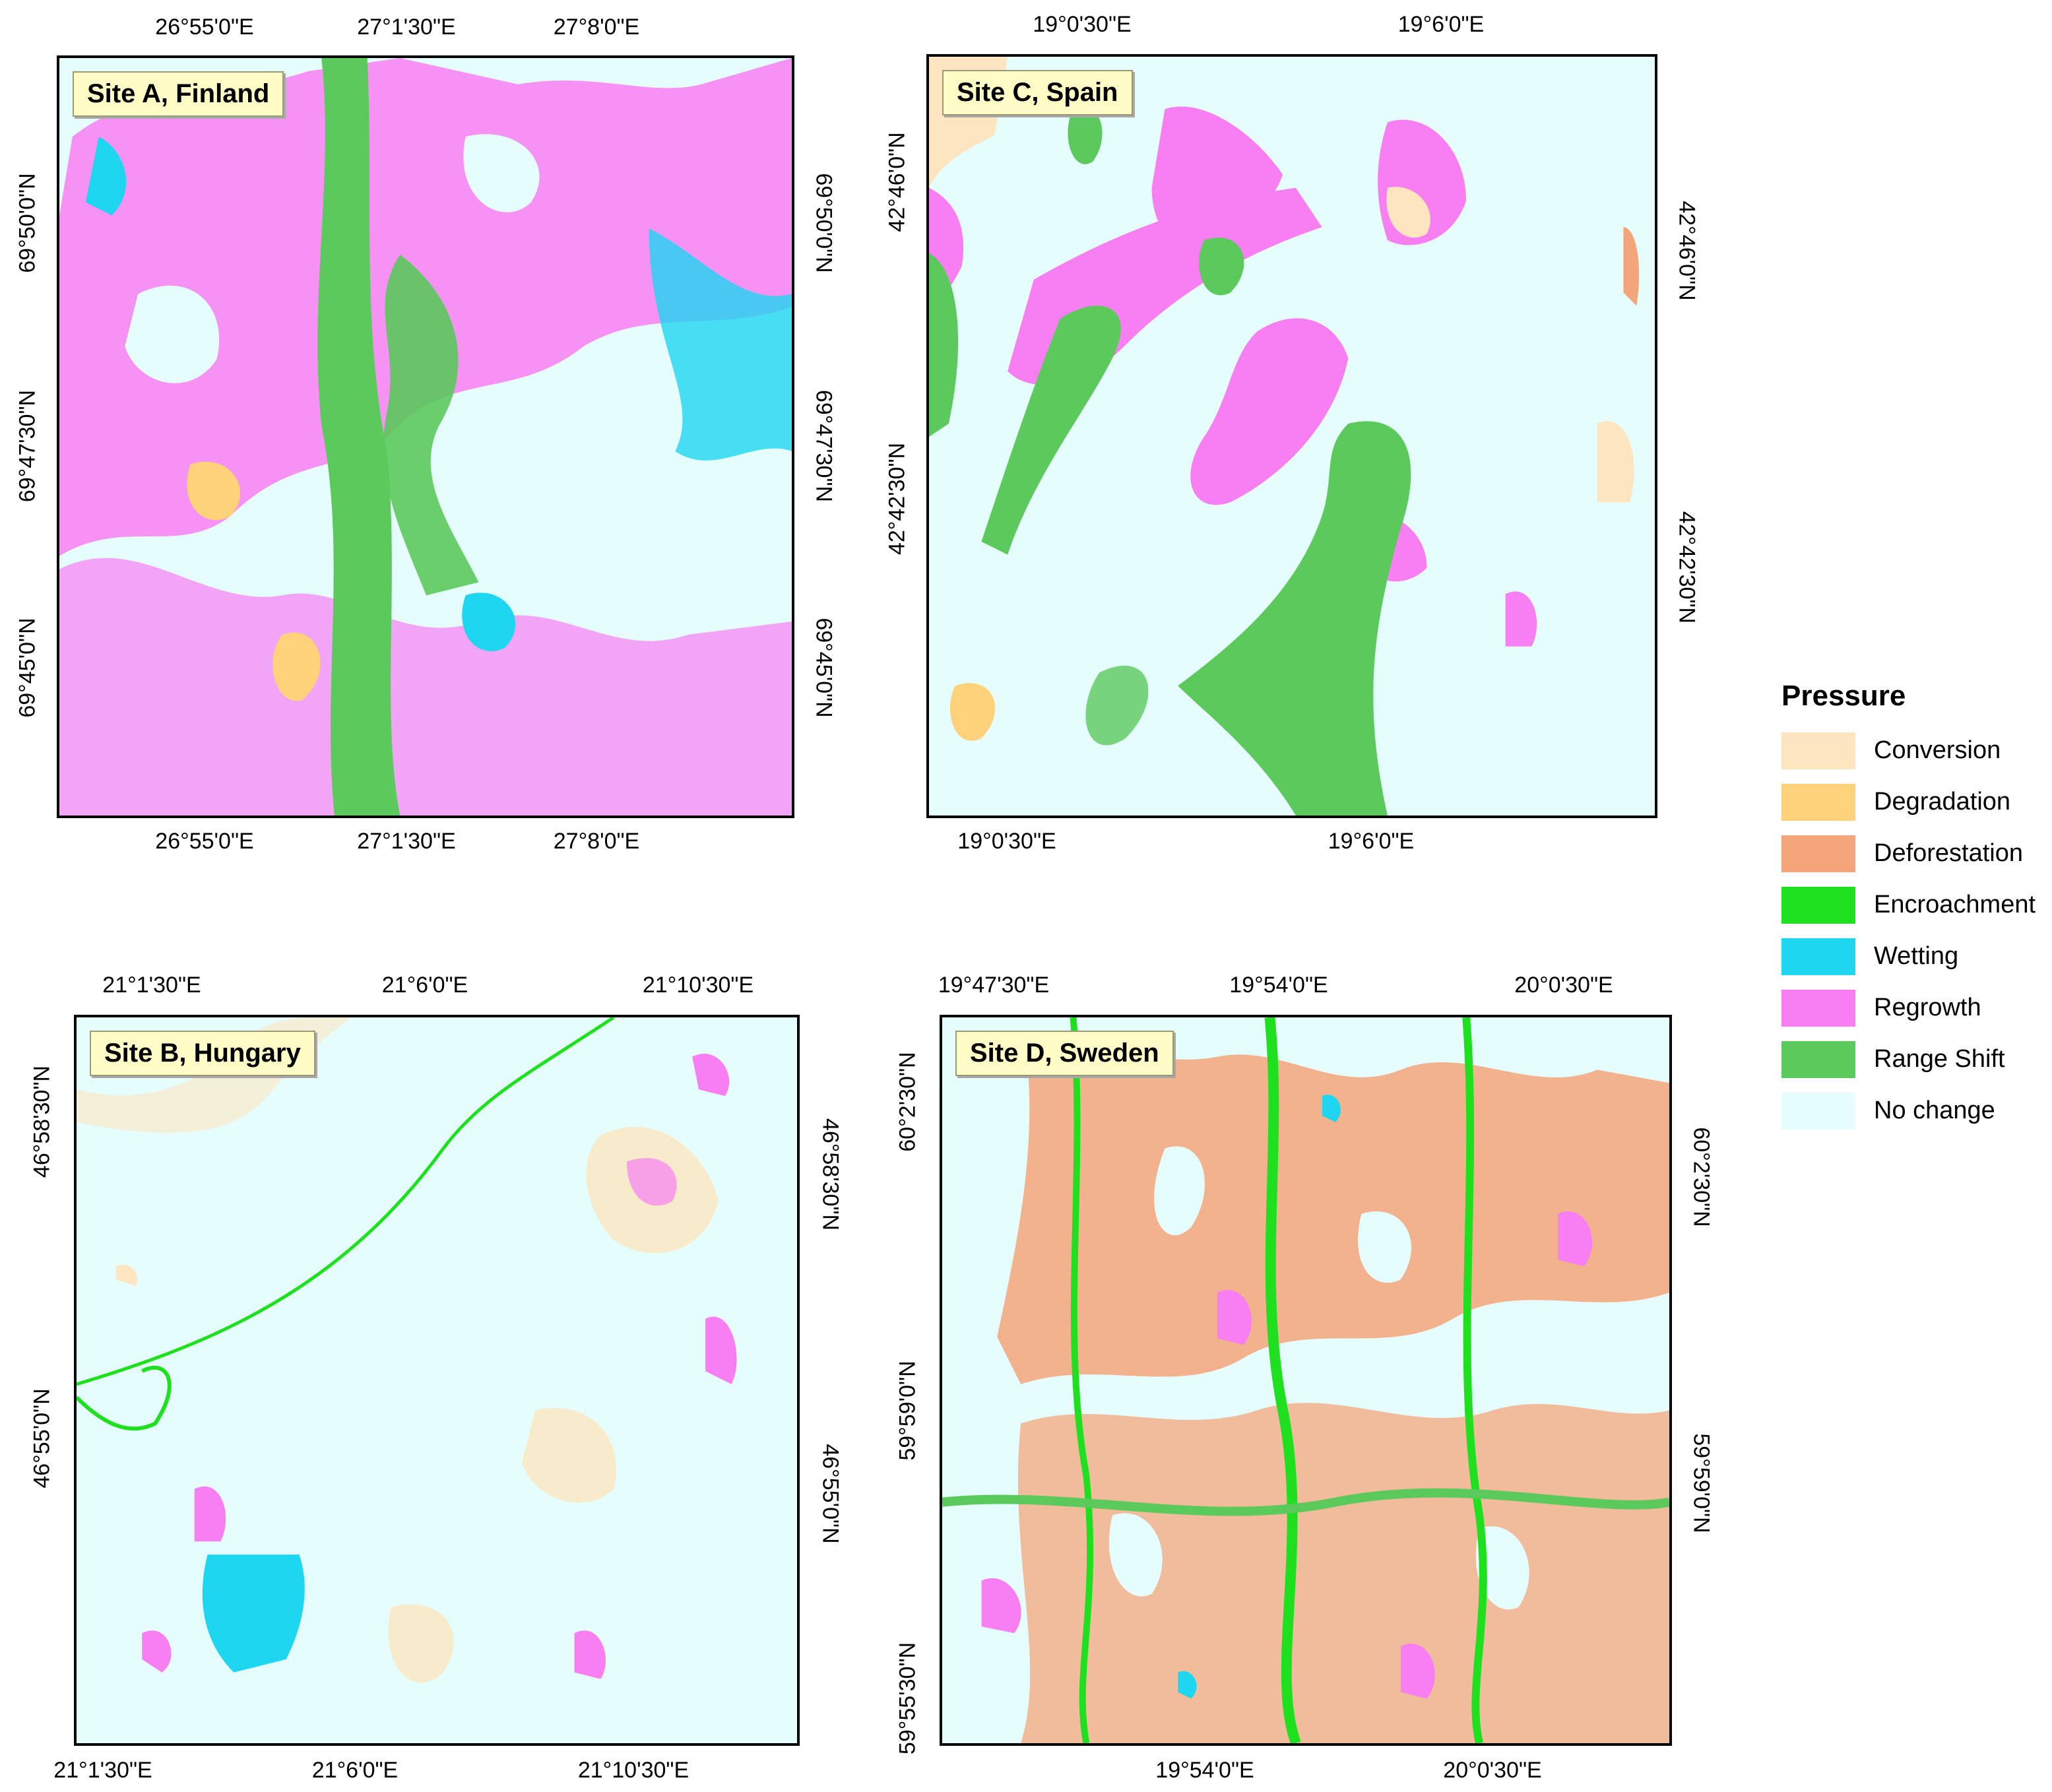 Image resolution: width=2052 pixels, height=1792 pixels. Describe the element at coordinates (1934, 1110) in the screenshot. I see `legend-label: No change` at that location.